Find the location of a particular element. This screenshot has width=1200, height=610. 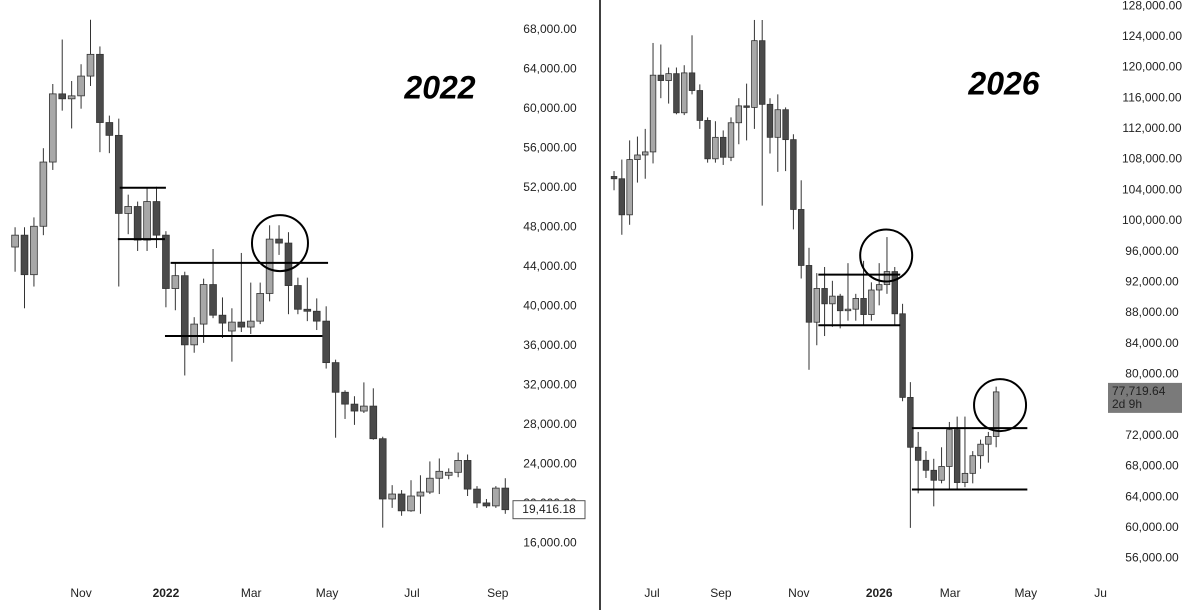

y-tick-label: 24,000.00 is located at coordinates (550, 464).